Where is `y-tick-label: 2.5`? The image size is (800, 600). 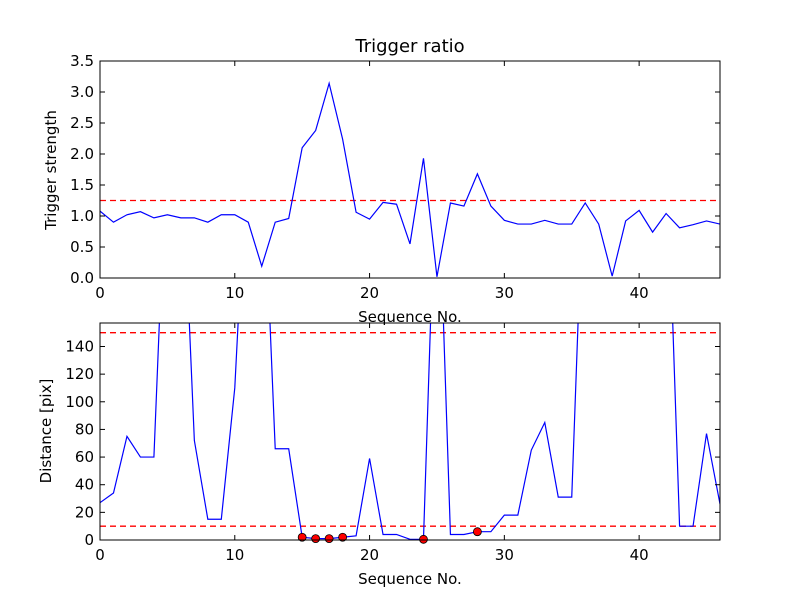
y-tick-label: 2.5 is located at coordinates (82, 123).